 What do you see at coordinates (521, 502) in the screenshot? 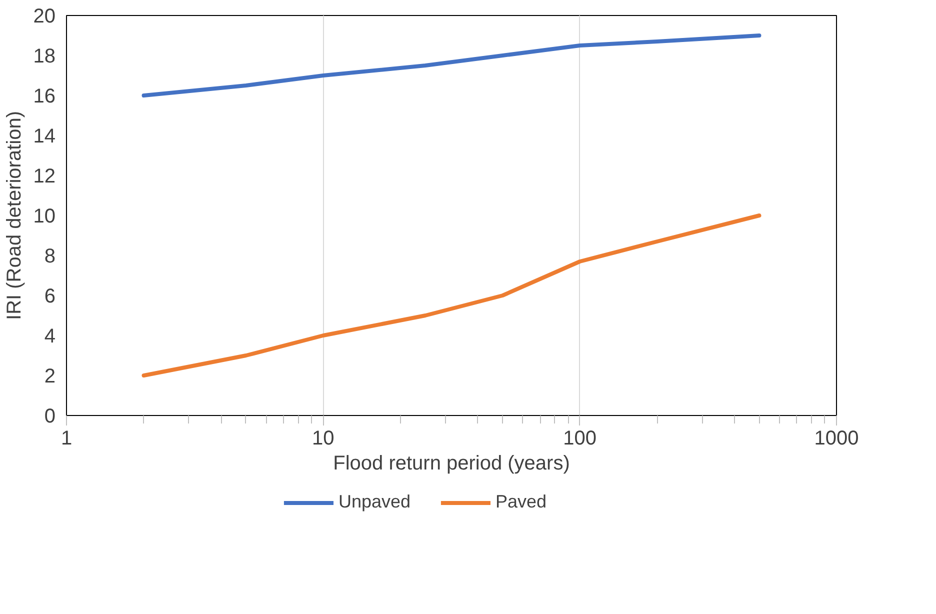
I see `legend-label: Paved` at bounding box center [521, 502].